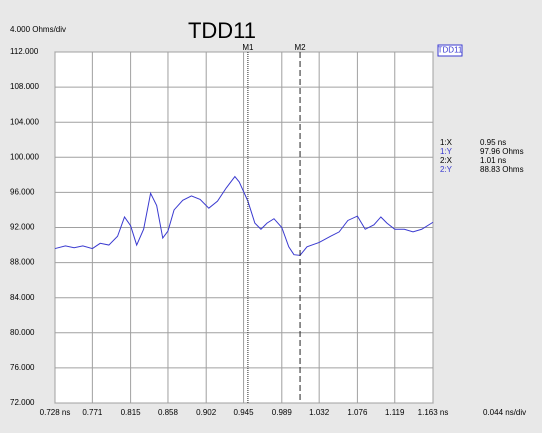 Image resolution: width=542 pixels, height=433 pixels. I want to click on readout-value: 88.83 Ohms, so click(502, 169).